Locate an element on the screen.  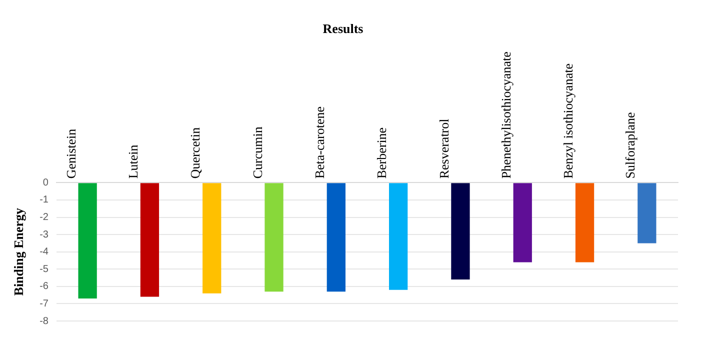
x-tick-label: Quercetin is located at coordinates (195, 152).